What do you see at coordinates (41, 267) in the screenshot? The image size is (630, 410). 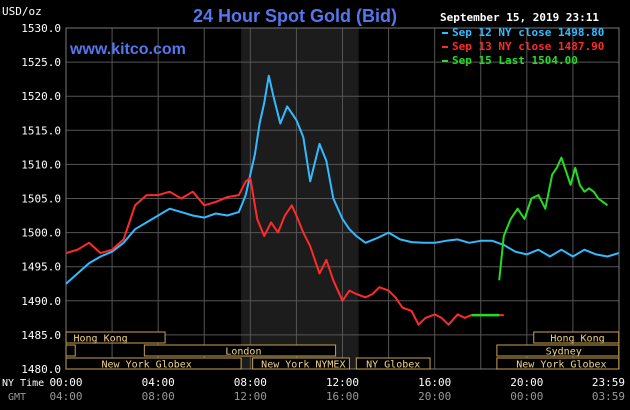 I see `y-tick-label: 1495.0` at bounding box center [41, 267].